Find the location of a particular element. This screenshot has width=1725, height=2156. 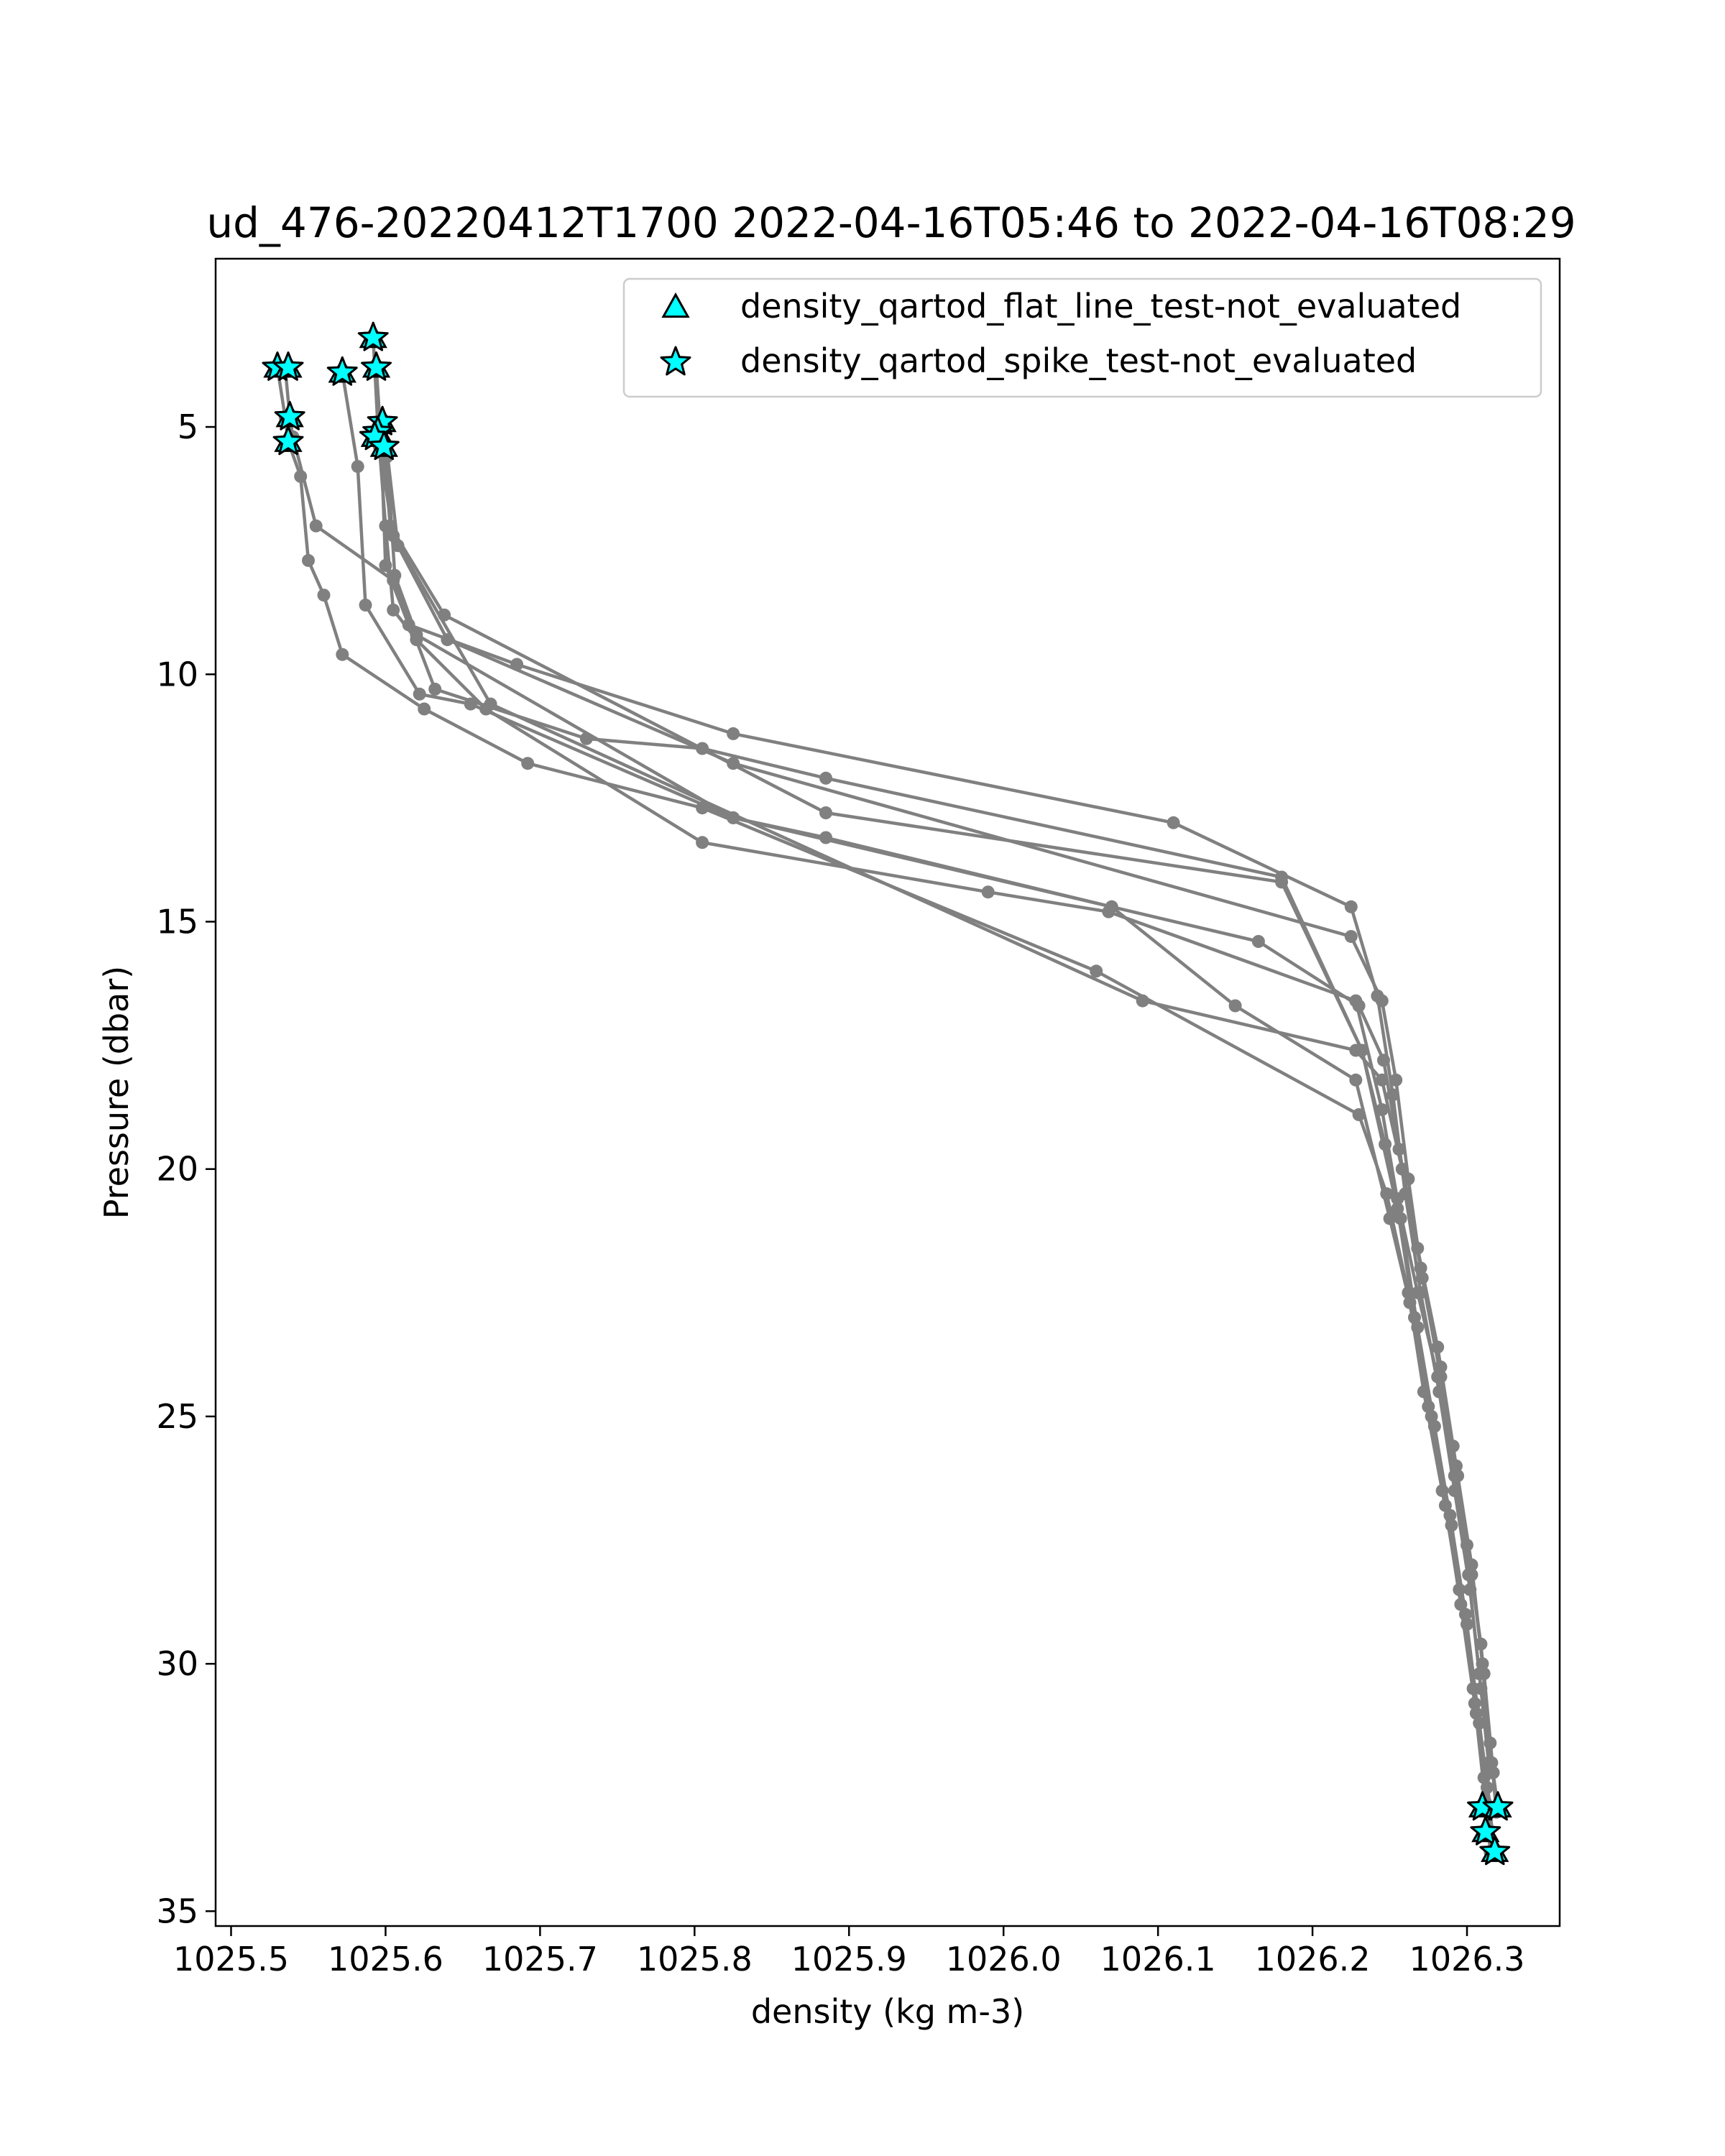

y-tick-label: 20 is located at coordinates (177, 1169).